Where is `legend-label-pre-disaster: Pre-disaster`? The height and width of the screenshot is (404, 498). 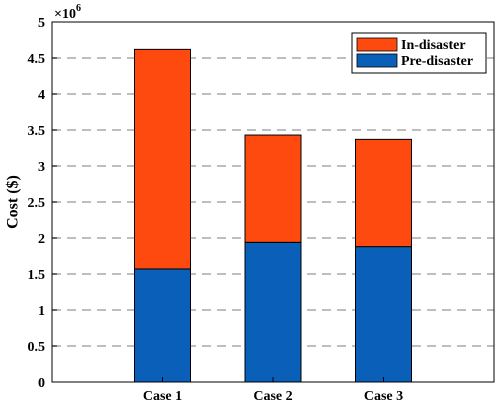
legend-label-pre-disaster: Pre-disaster is located at coordinates (437, 61).